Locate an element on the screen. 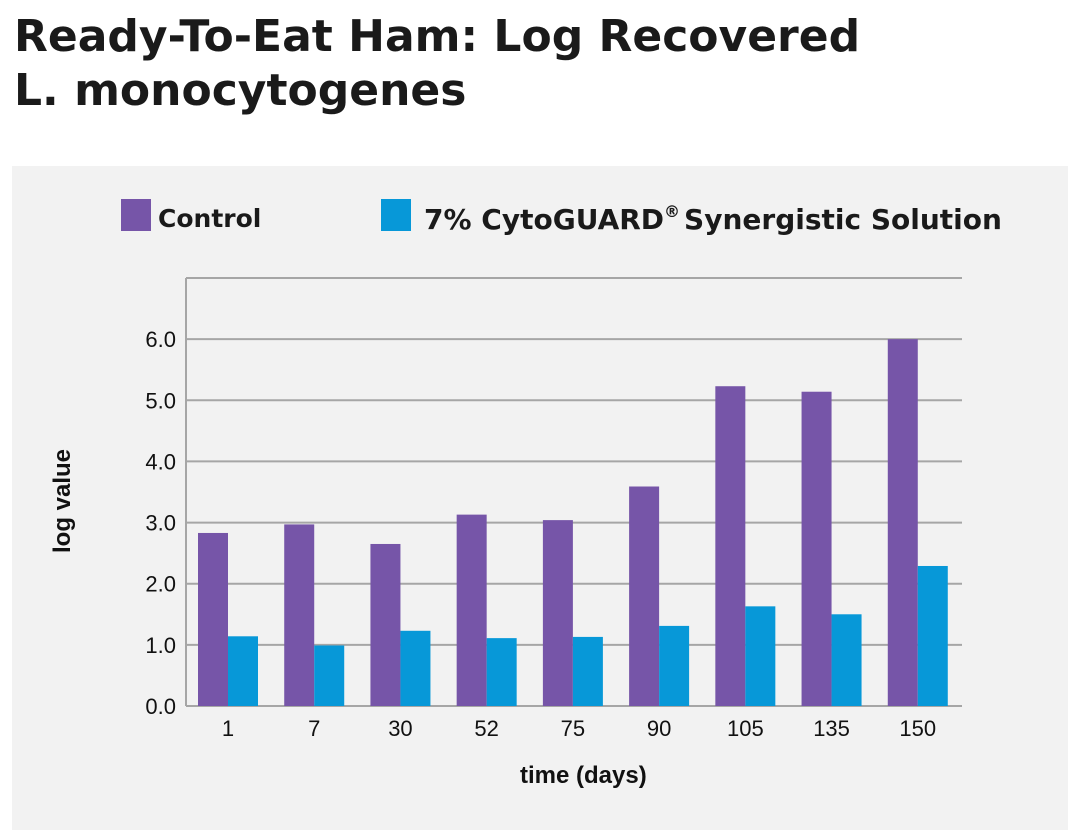 Image resolution: width=1080 pixels, height=839 pixels. y-tick-label: 6.0 is located at coordinates (160, 339).